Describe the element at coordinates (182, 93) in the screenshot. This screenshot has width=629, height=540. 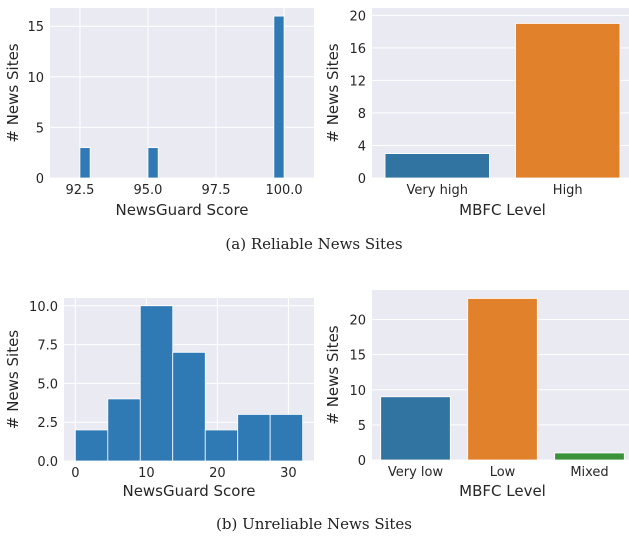
I see `plot-area` at that location.